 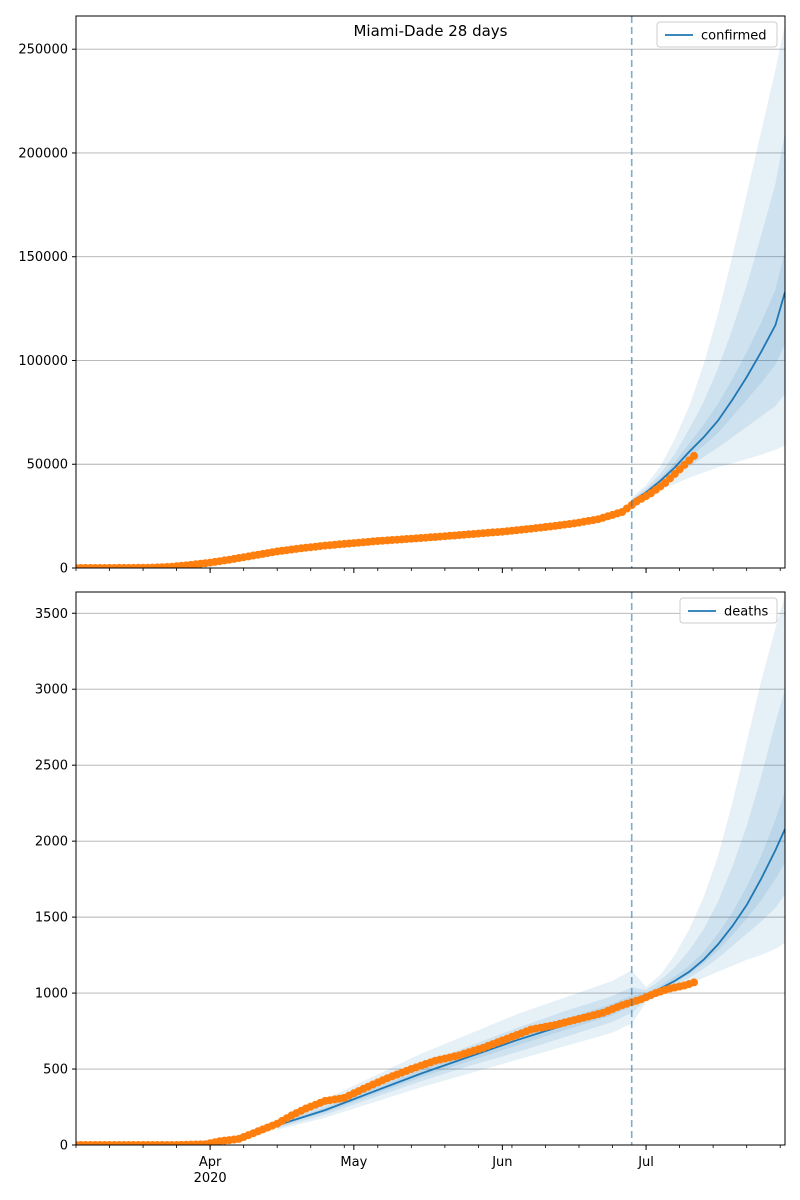 What do you see at coordinates (645, 1162) in the screenshot?
I see `x-tick-label: Jul` at bounding box center [645, 1162].